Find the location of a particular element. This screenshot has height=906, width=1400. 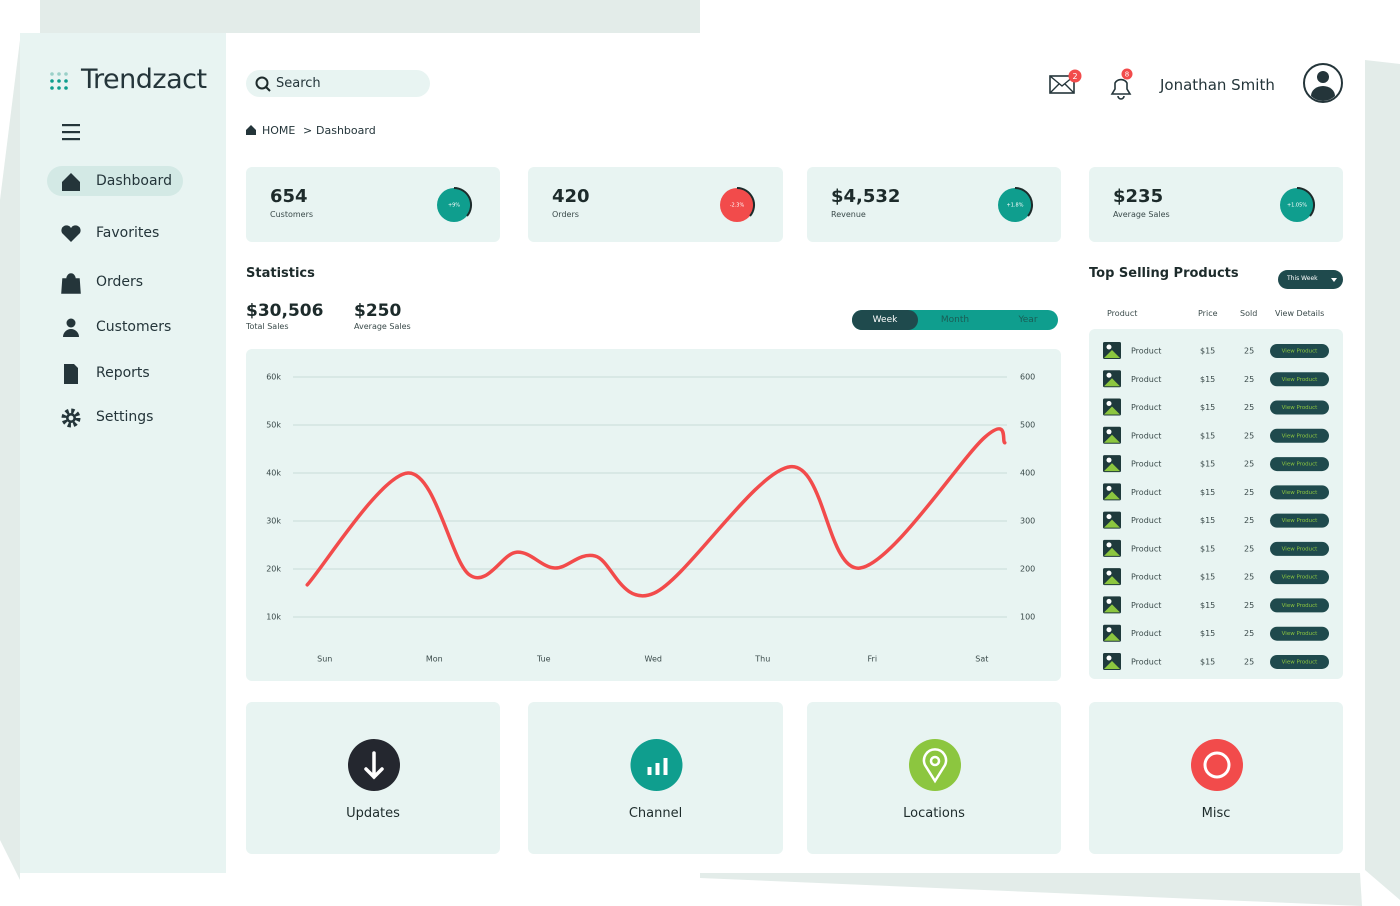

summary-value: $250 is located at coordinates (378, 311).